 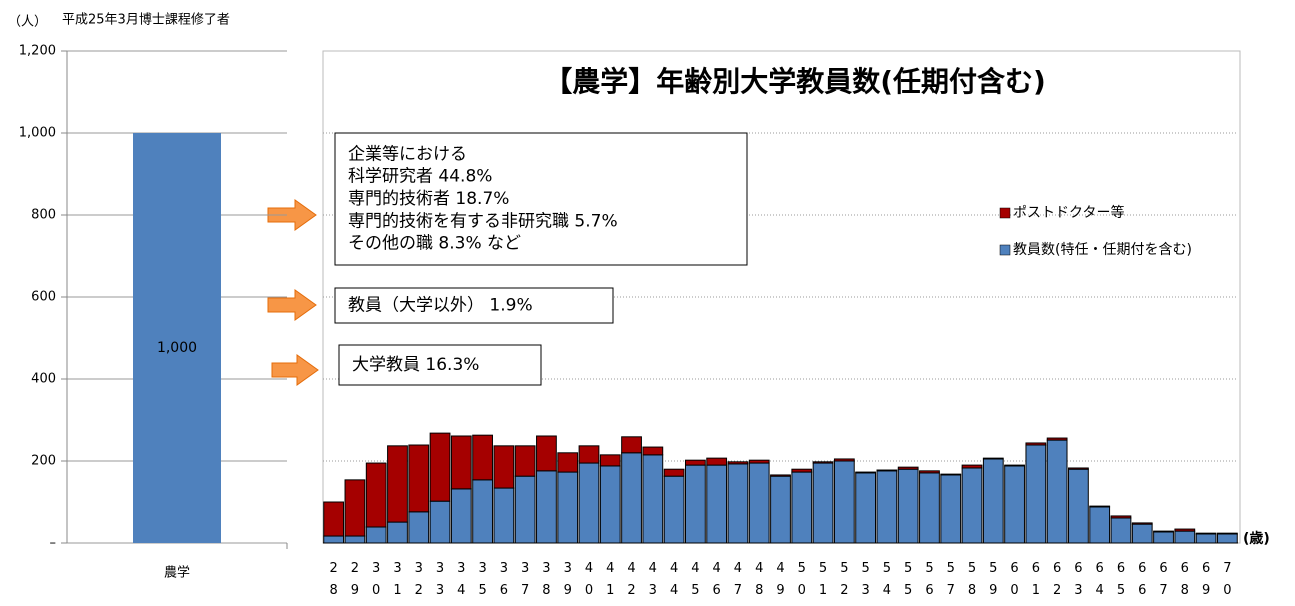 I want to click on annotation-text: 大学教員 16.3%, so click(x=415, y=365).